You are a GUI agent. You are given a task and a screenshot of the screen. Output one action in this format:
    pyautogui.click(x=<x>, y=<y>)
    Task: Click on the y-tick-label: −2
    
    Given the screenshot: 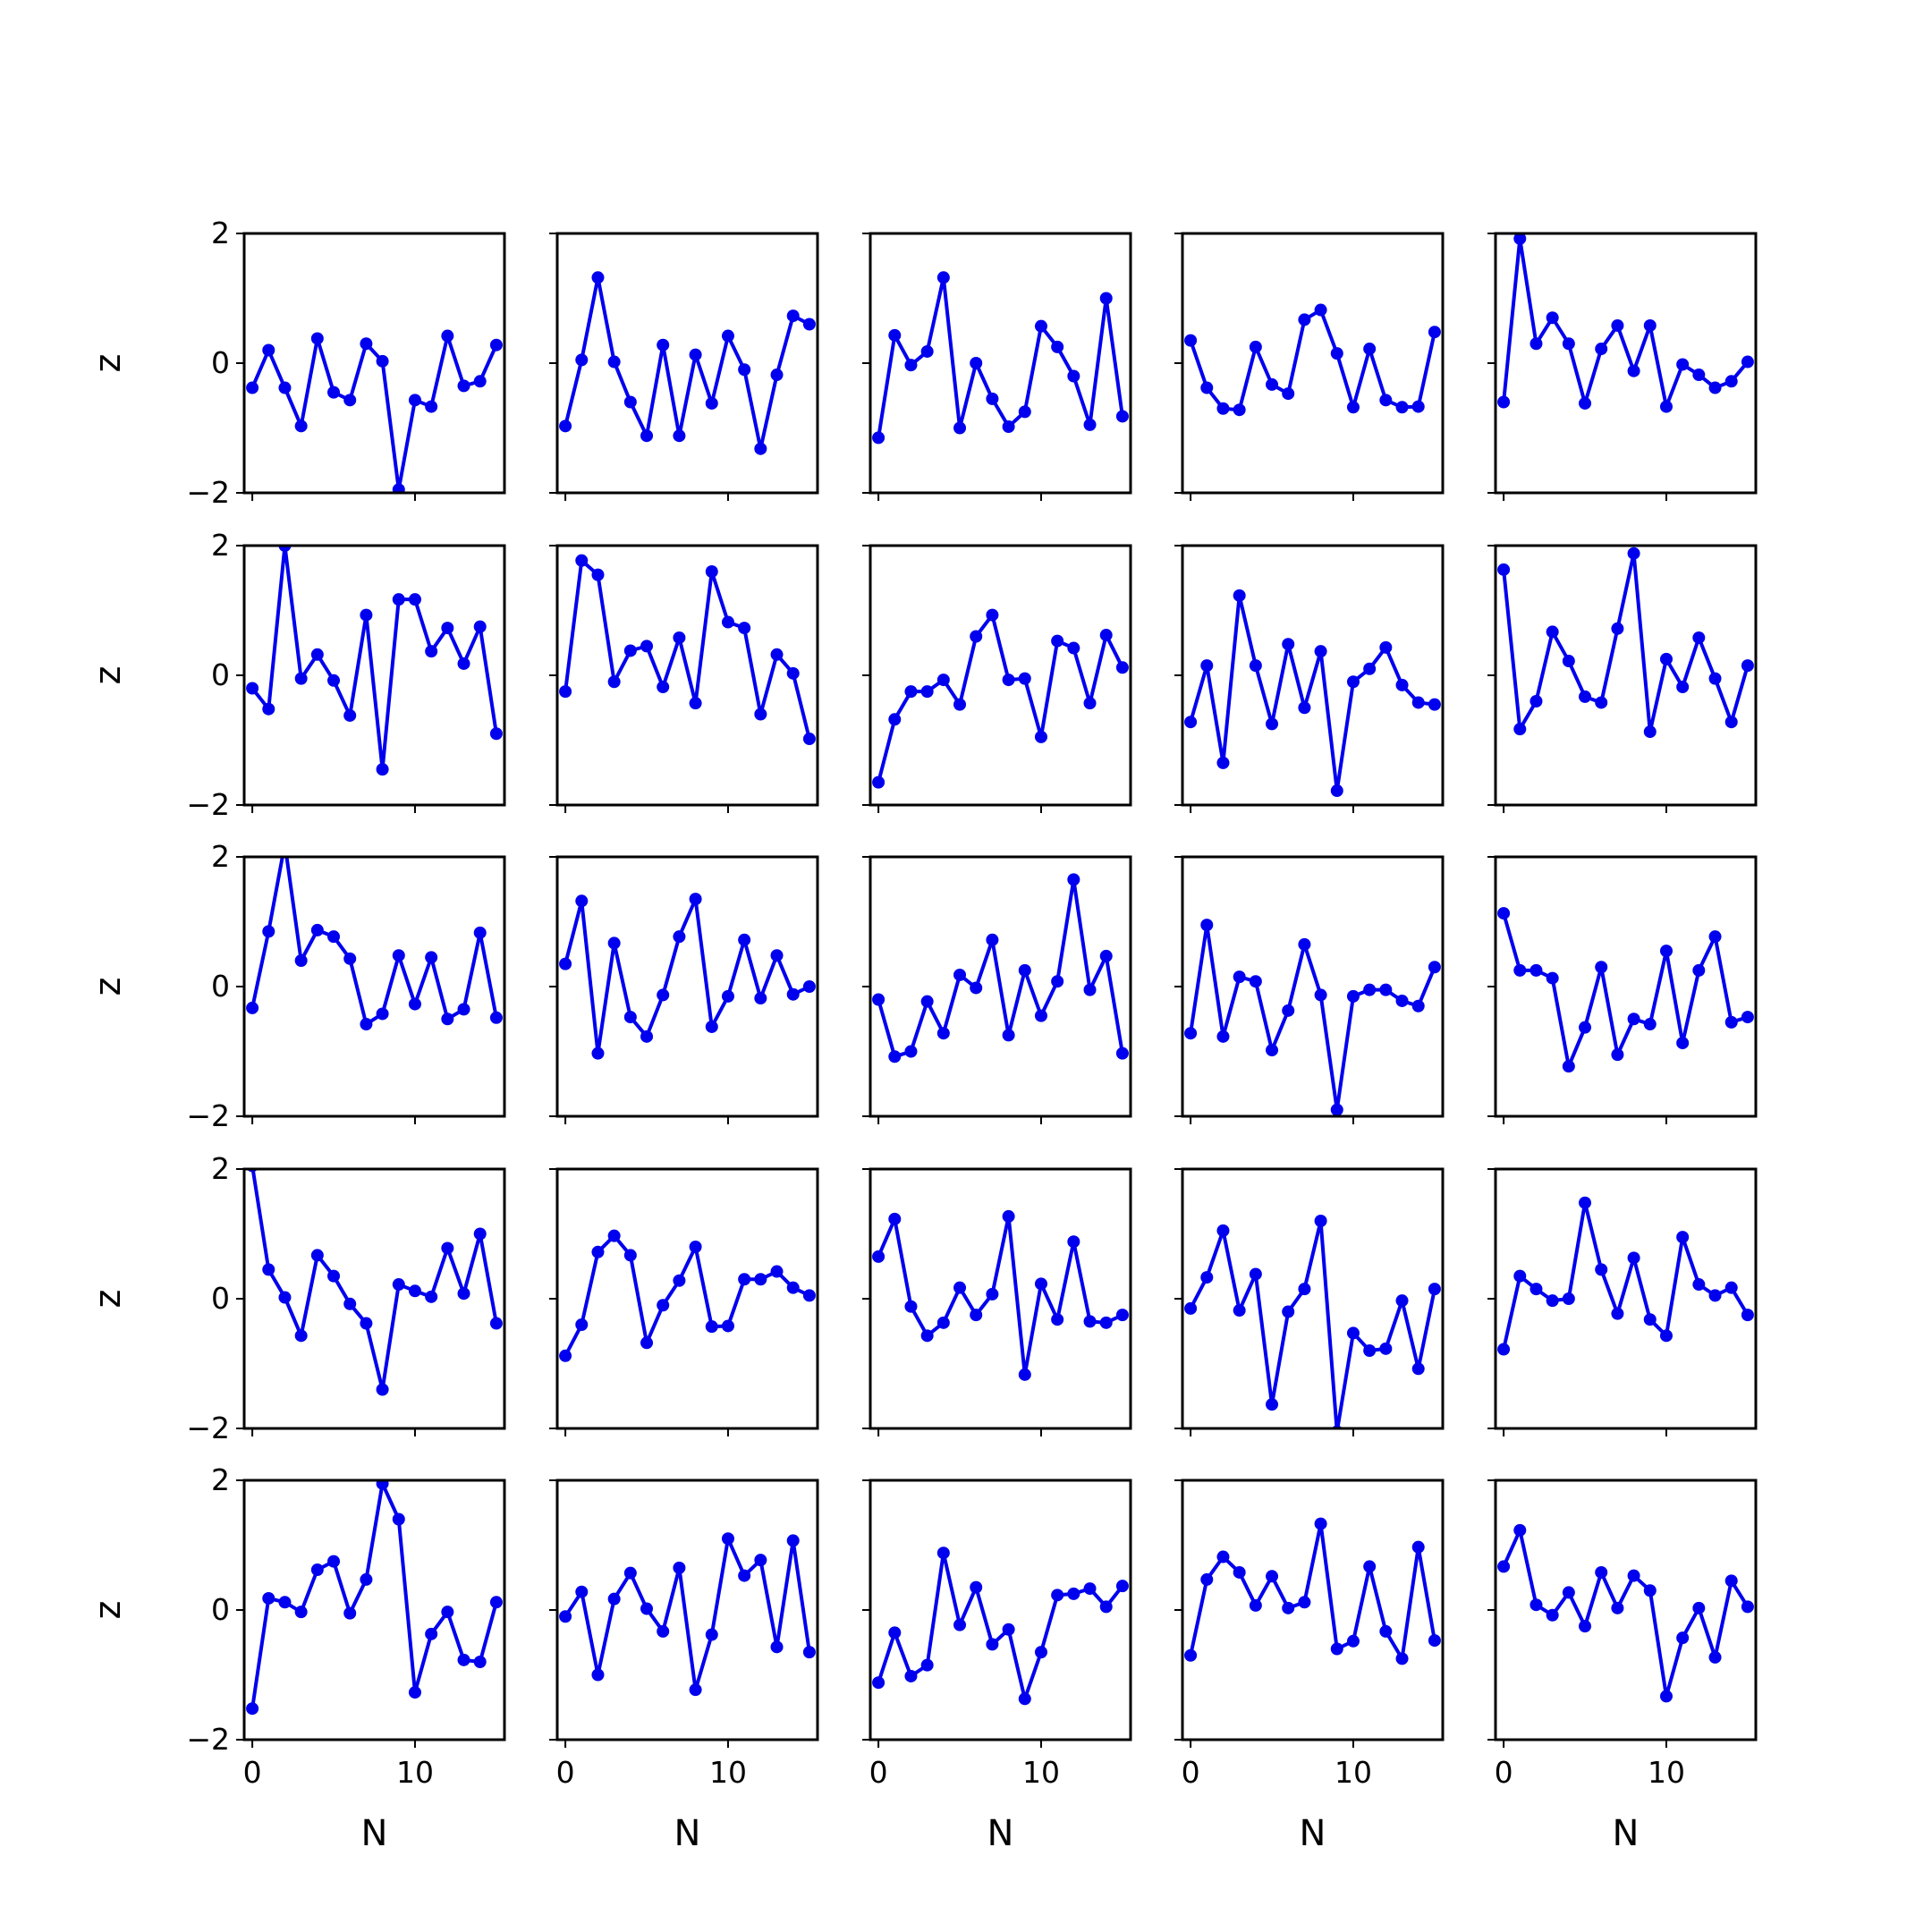 What is the action you would take?
    pyautogui.click(x=208, y=804)
    